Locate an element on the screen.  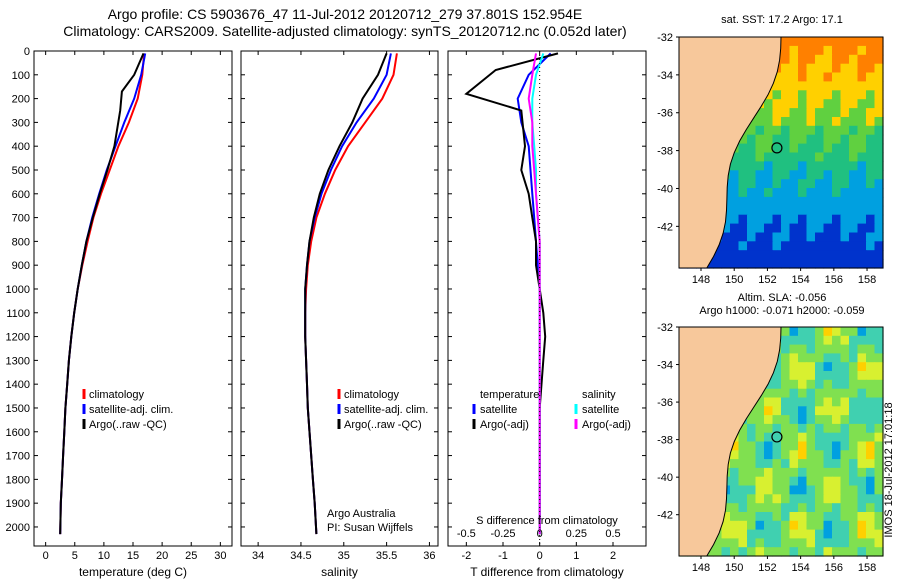
argo-float-marker is located at coordinates (777, 148).